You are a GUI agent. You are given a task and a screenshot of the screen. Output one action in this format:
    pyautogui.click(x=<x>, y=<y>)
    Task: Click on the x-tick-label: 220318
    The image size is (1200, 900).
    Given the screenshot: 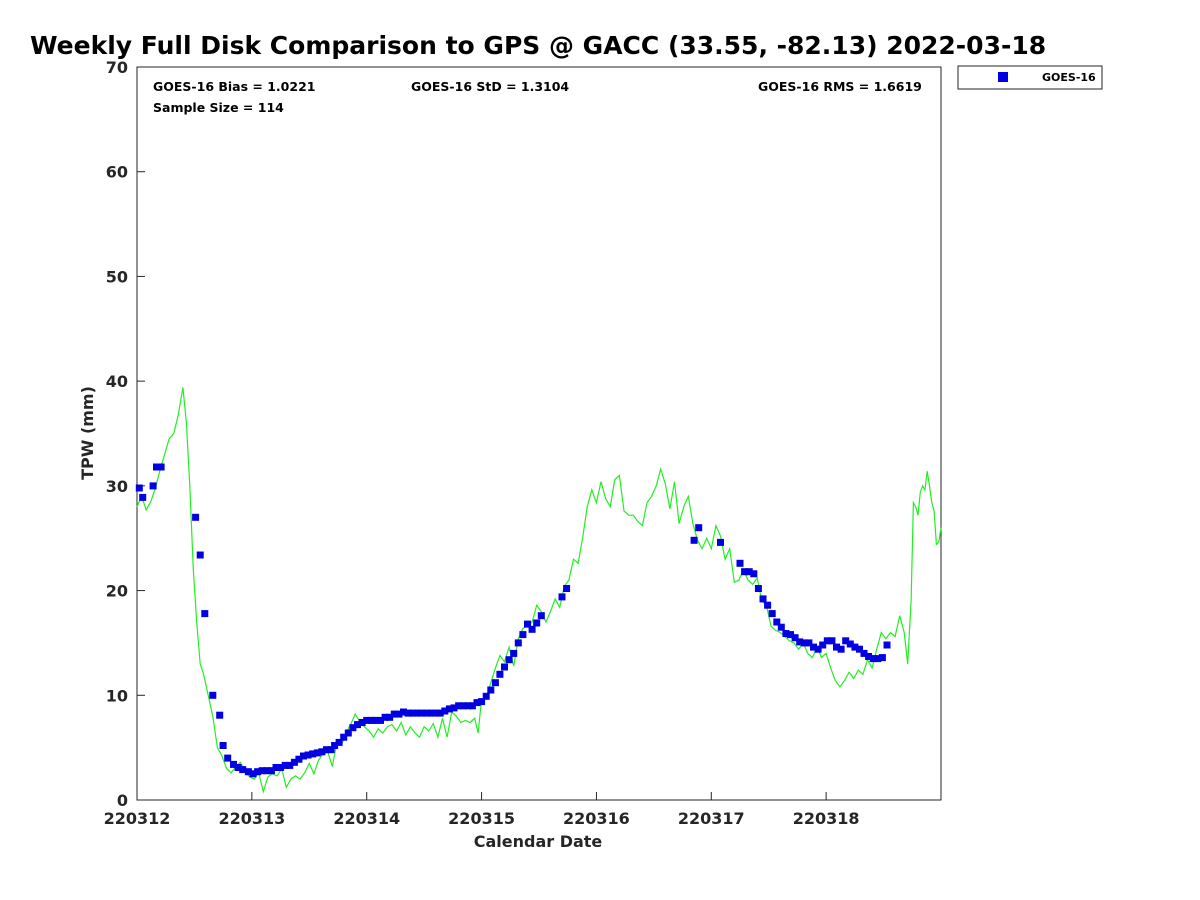 What is the action you would take?
    pyautogui.click(x=826, y=818)
    